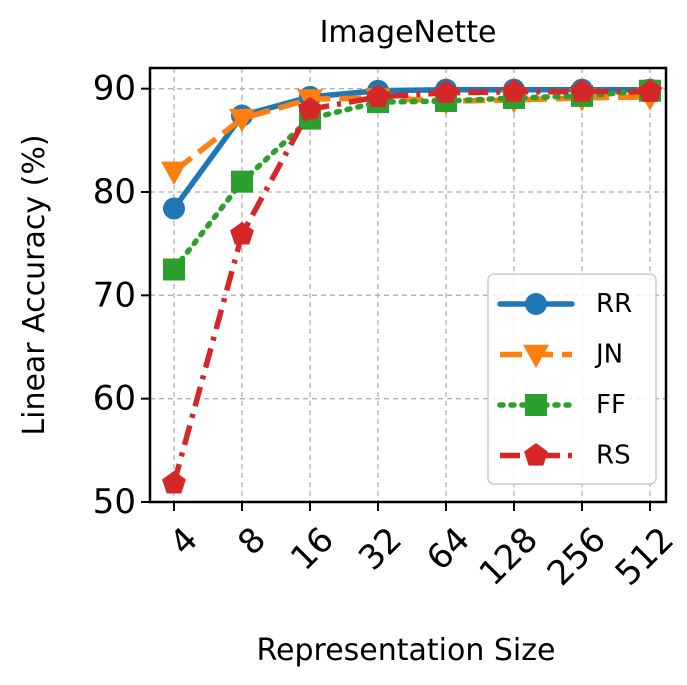 The height and width of the screenshot is (685, 687). I want to click on x-tick-label: 128, so click(509, 557).